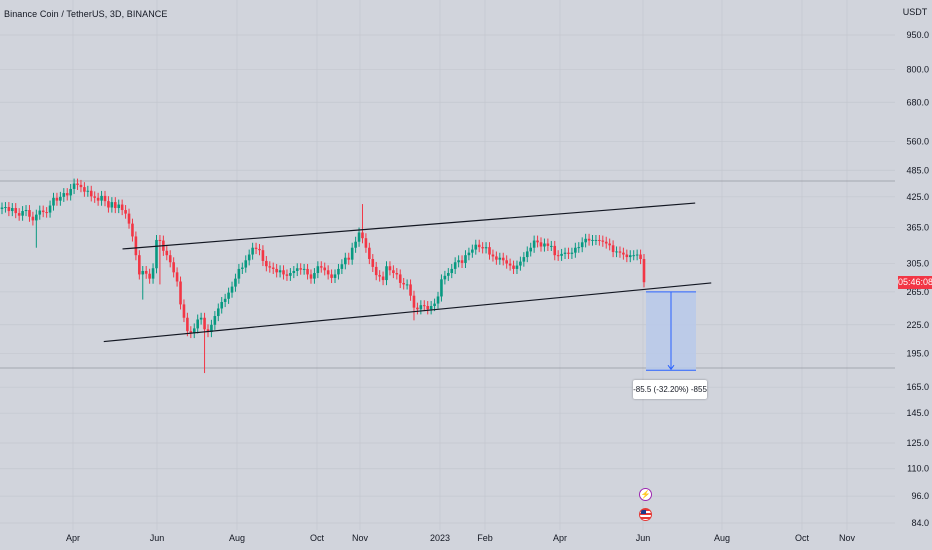  I want to click on chart-title: Binance Coin / TetherUS, 3D, BINANCE, so click(86, 14).